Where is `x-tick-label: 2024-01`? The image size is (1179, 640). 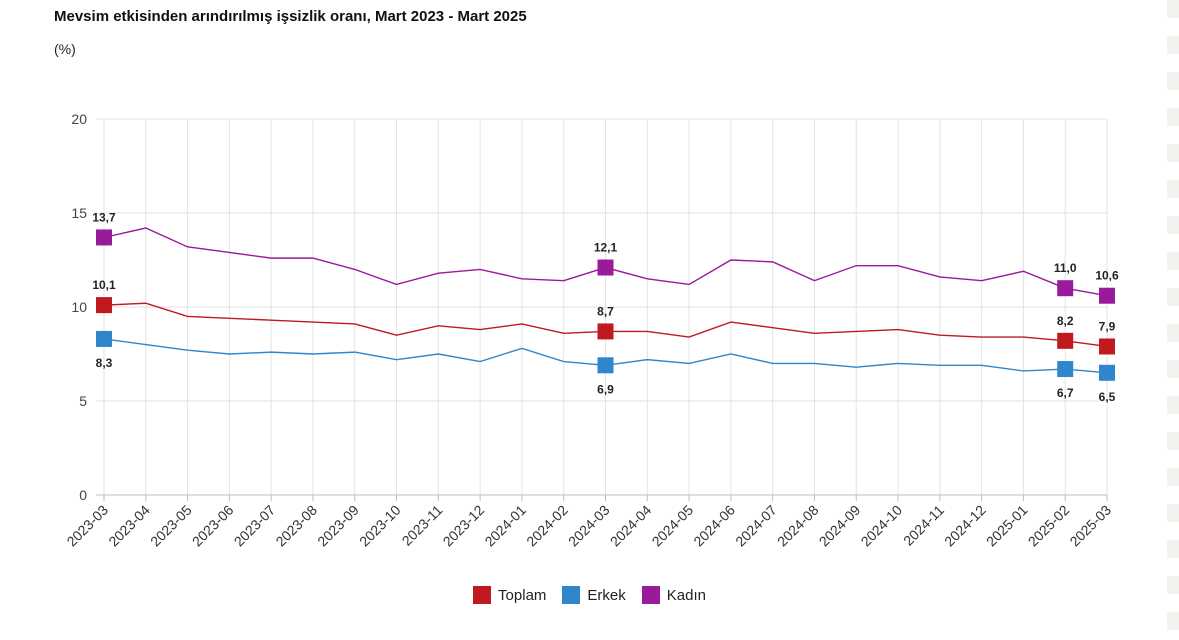
x-tick-label: 2024-01 is located at coordinates (505, 526).